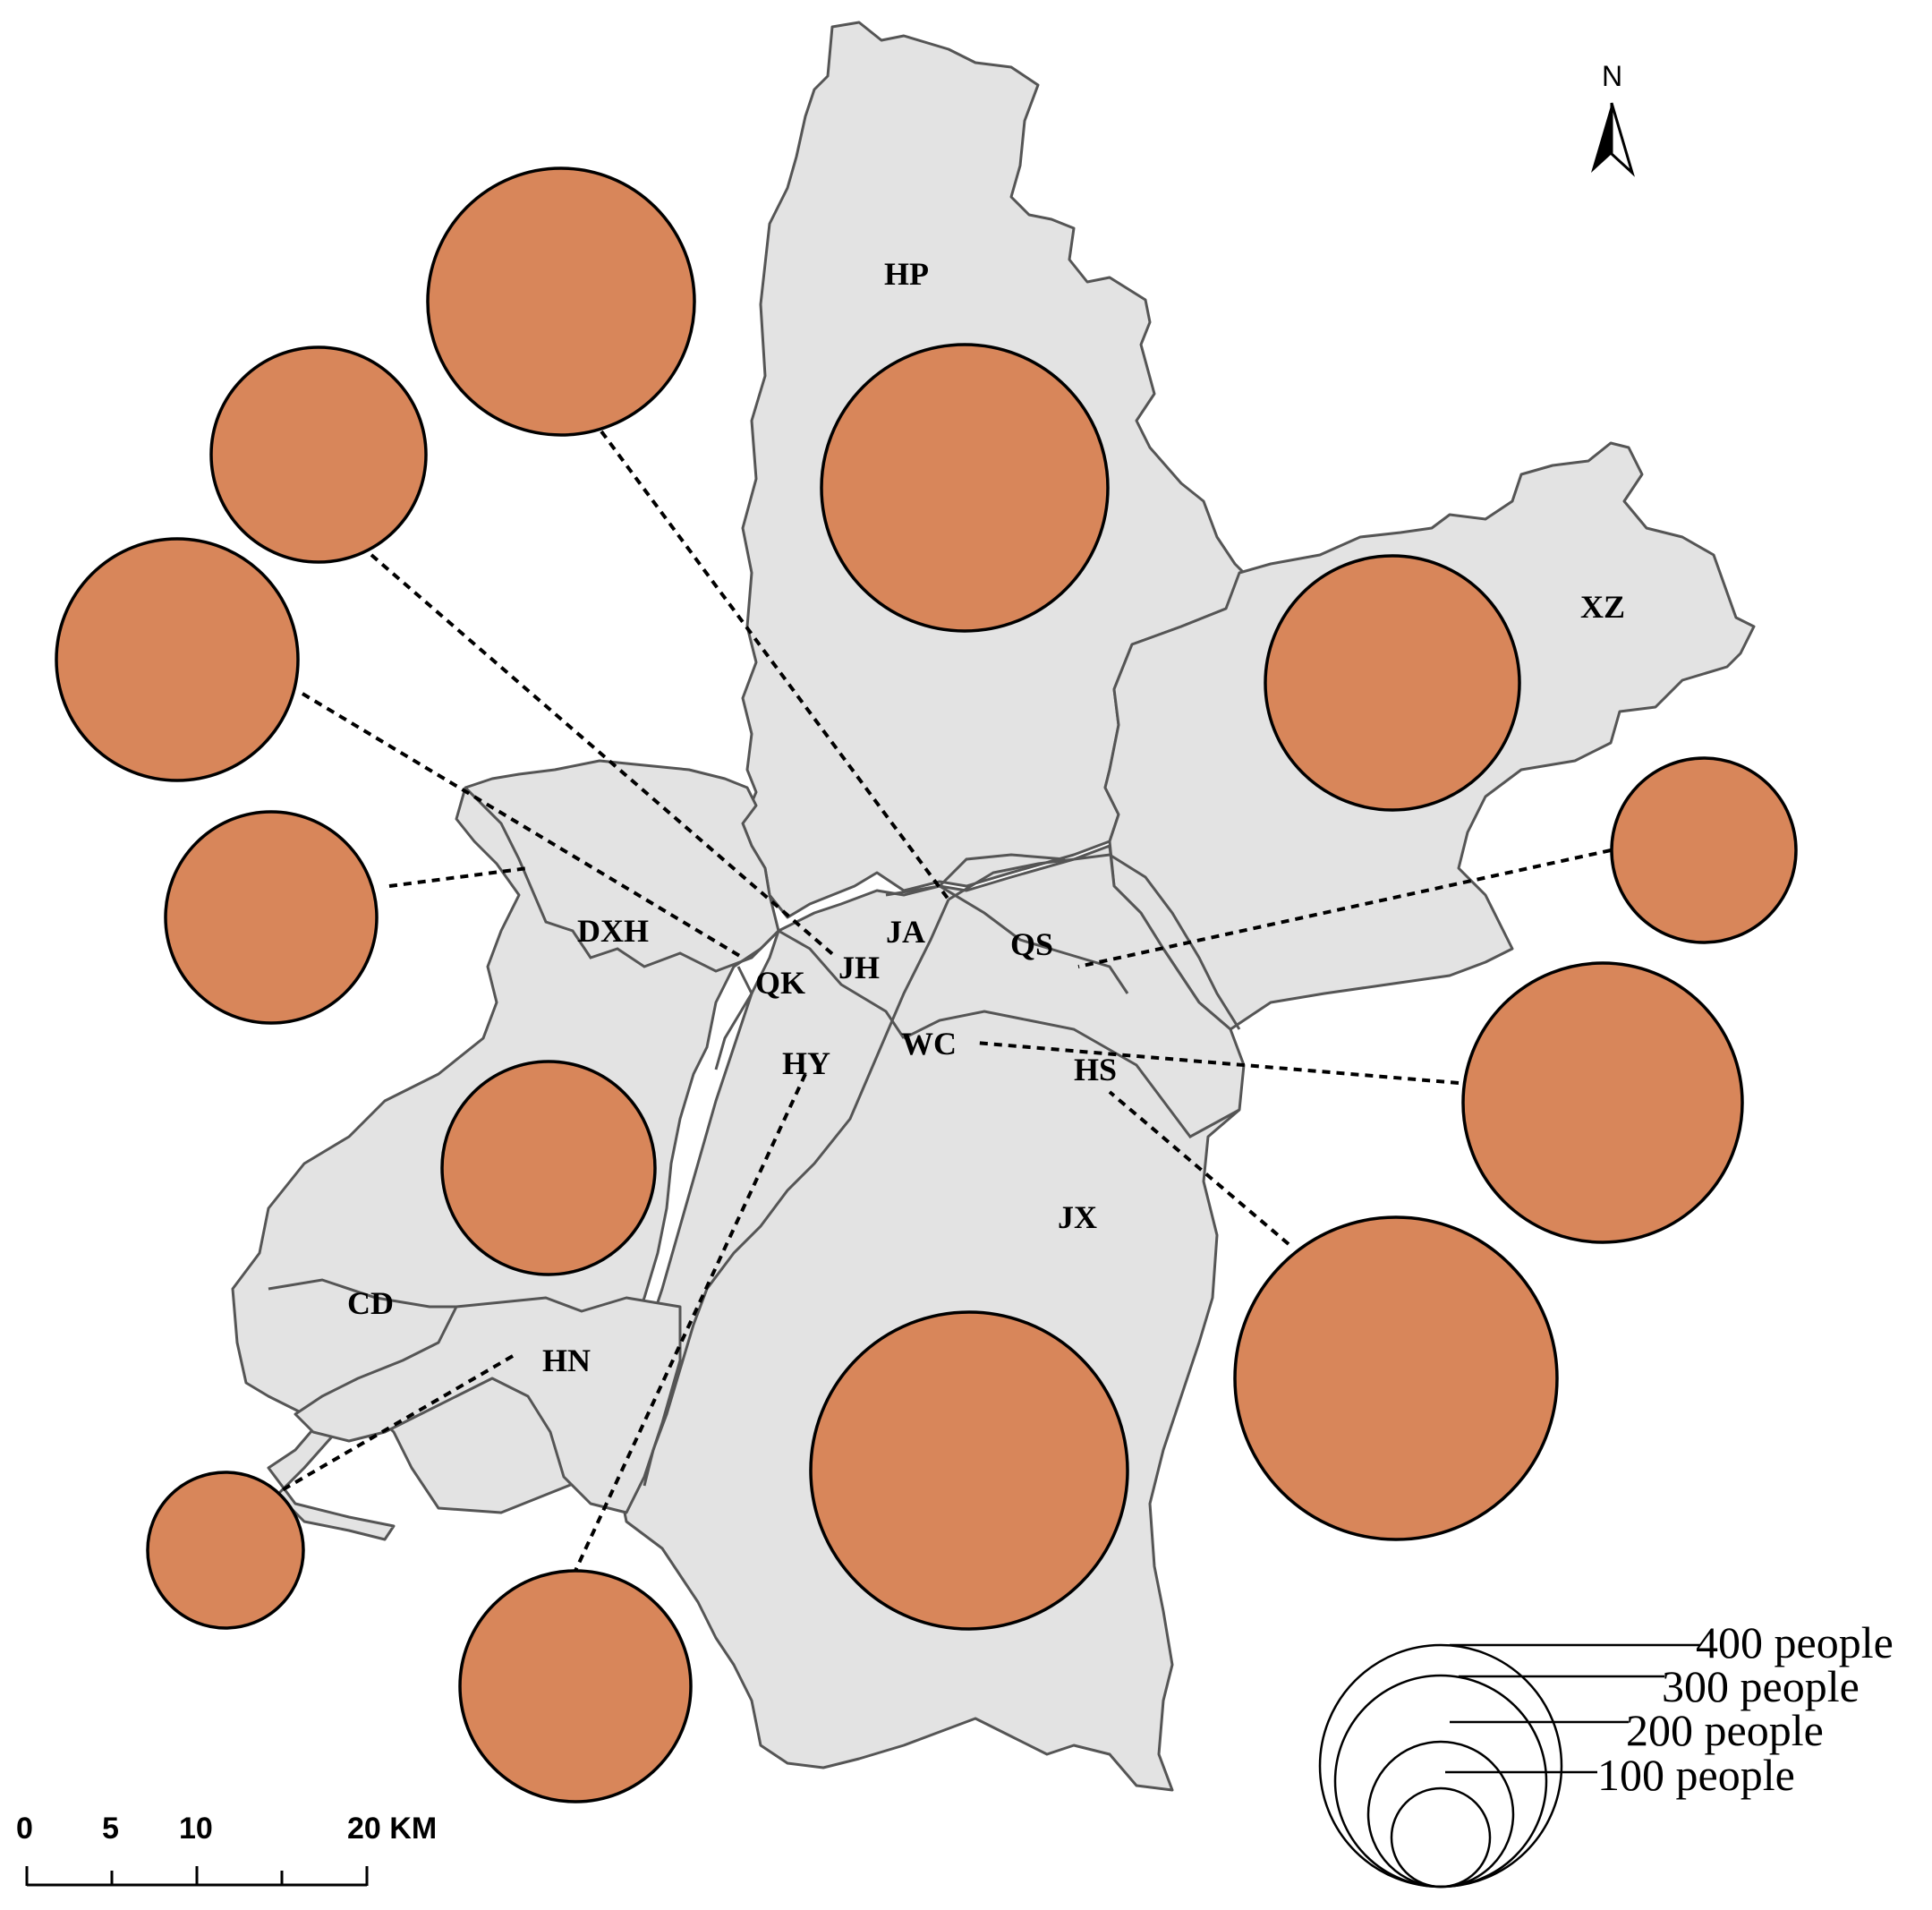 This screenshot has width=1932, height=1910. I want to click on north-label: N, so click(1612, 76).